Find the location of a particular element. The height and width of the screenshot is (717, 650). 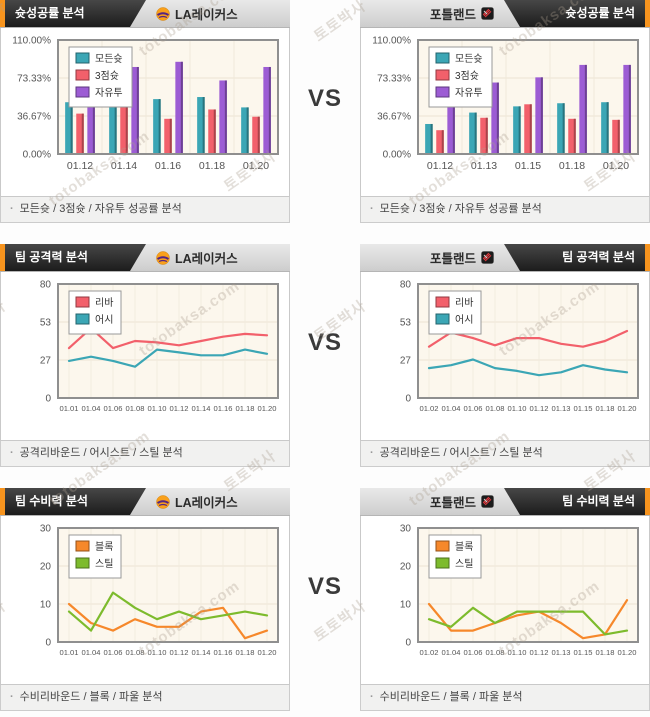

svg-text: 01.01 is located at coordinates (68, 408).